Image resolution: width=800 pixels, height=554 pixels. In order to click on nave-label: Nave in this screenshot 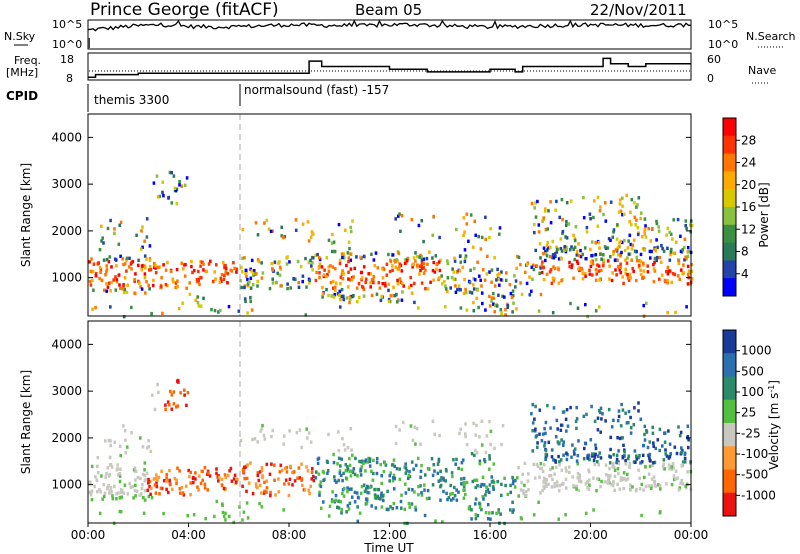, I will do `click(762, 70)`.